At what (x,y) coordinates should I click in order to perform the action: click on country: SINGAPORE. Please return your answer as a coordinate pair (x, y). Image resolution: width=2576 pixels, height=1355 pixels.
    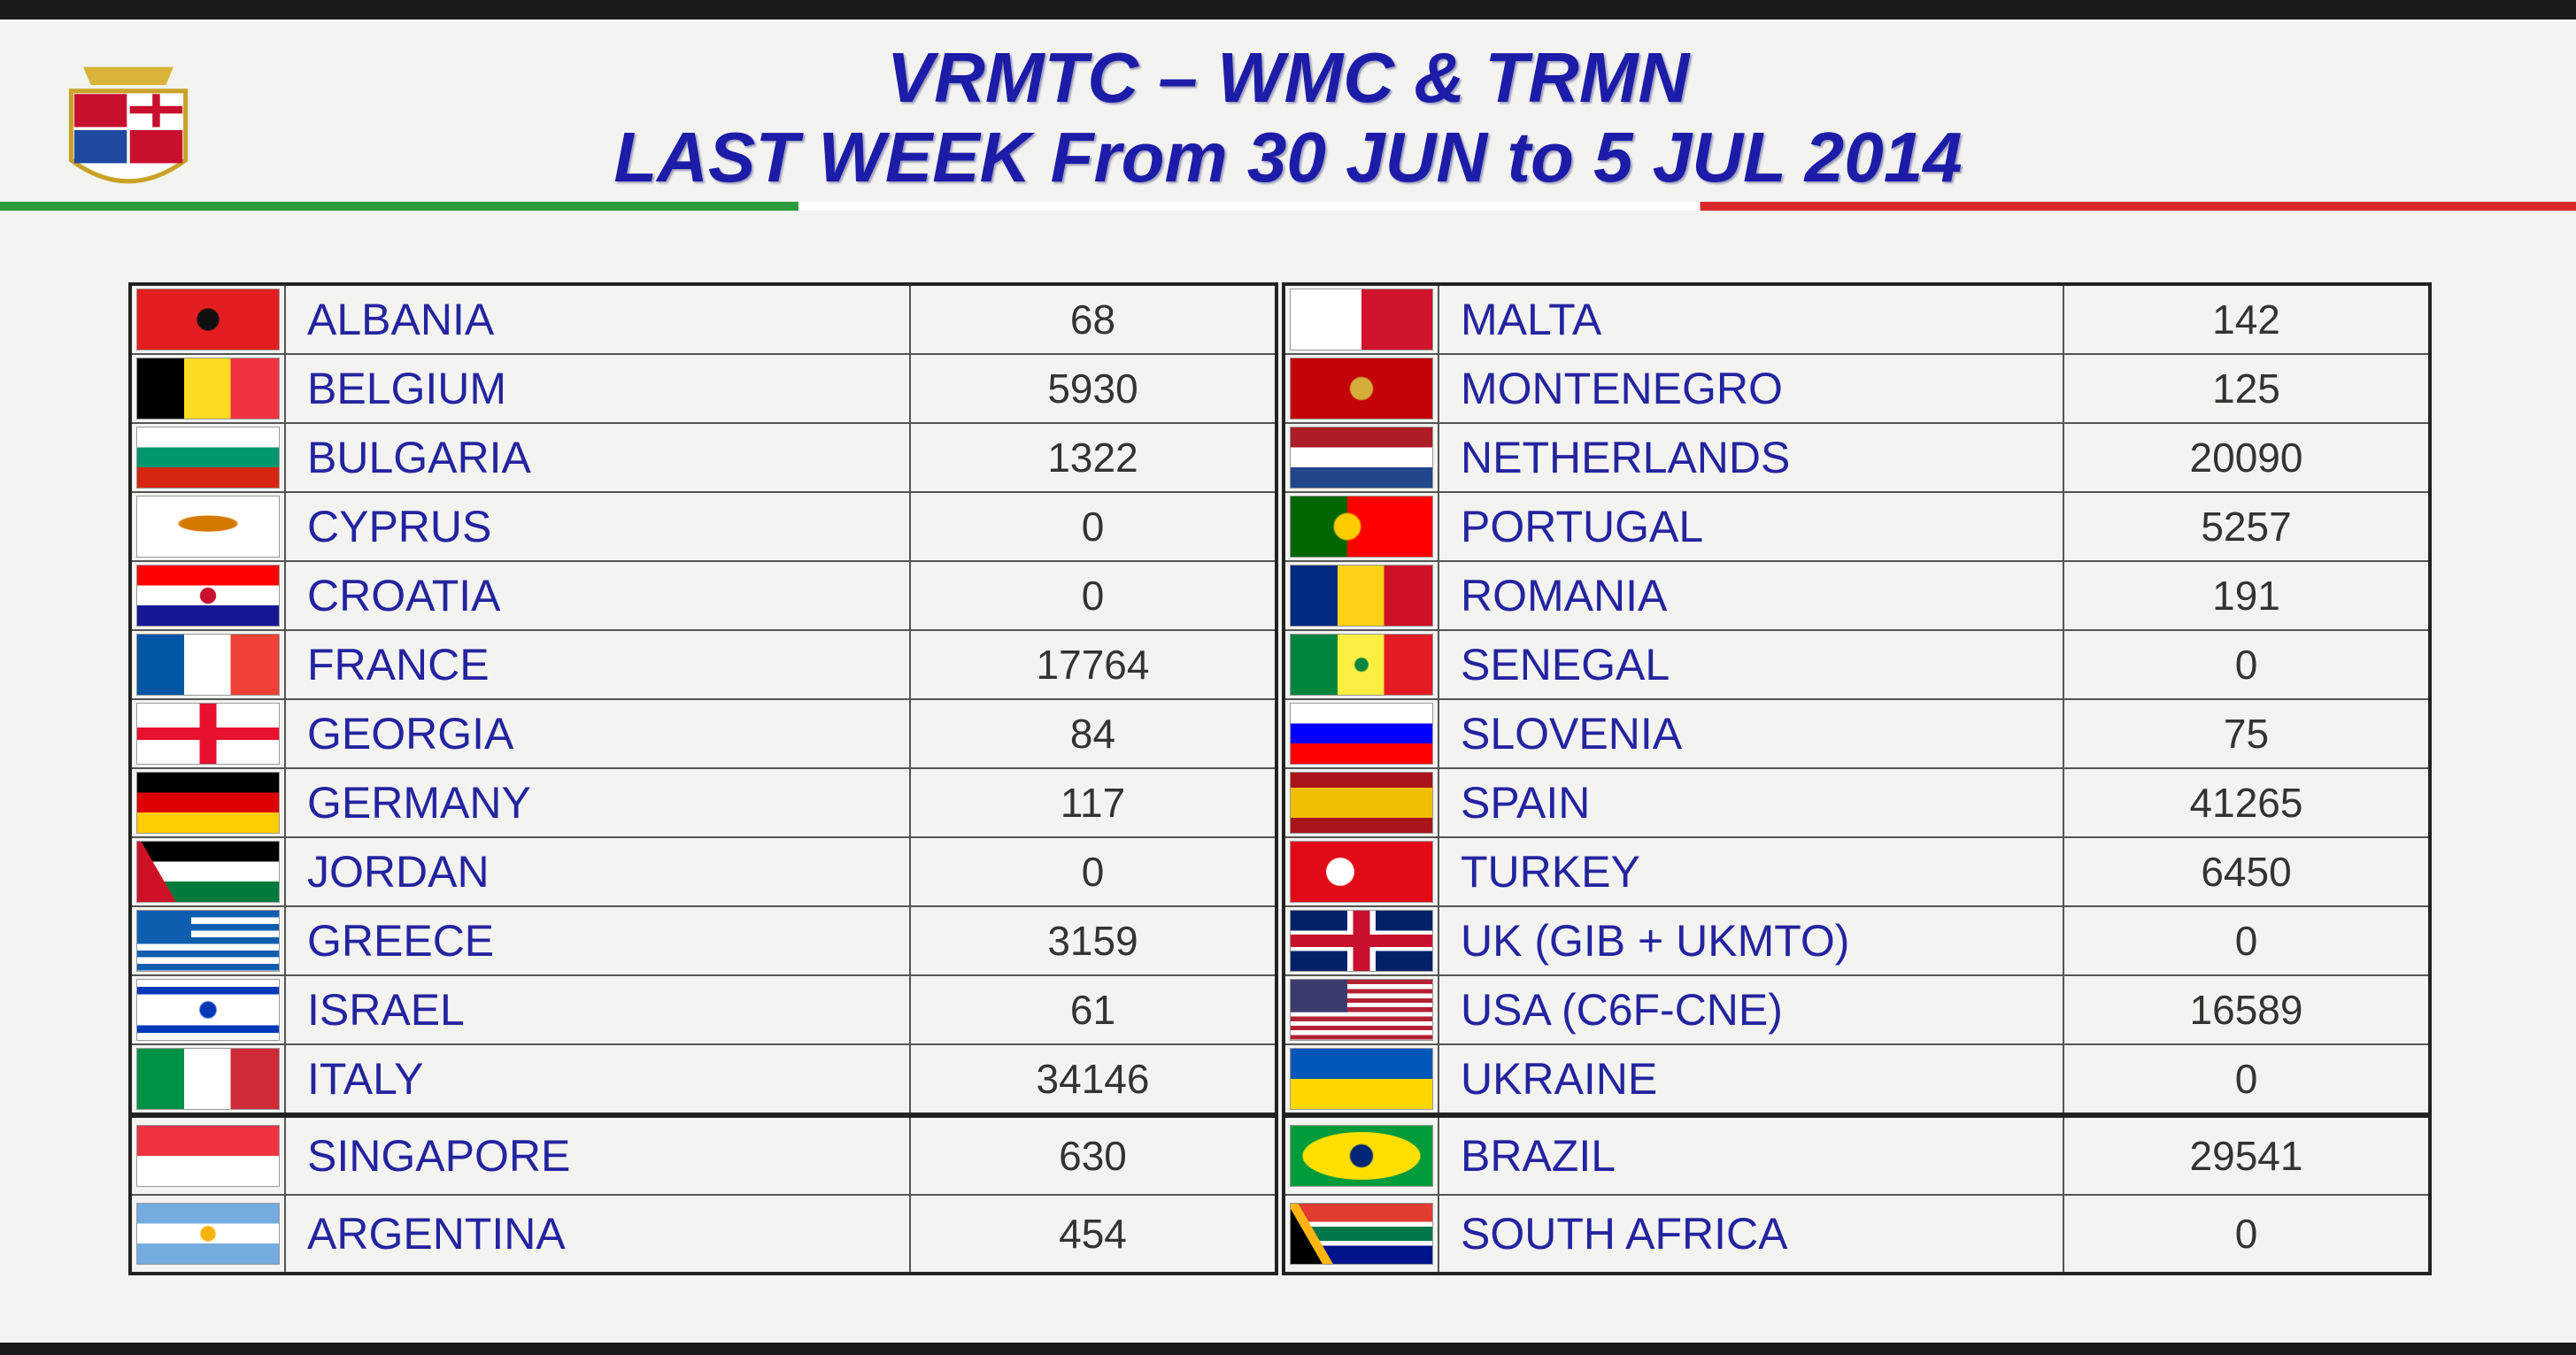
    Looking at the image, I should click on (597, 1154).